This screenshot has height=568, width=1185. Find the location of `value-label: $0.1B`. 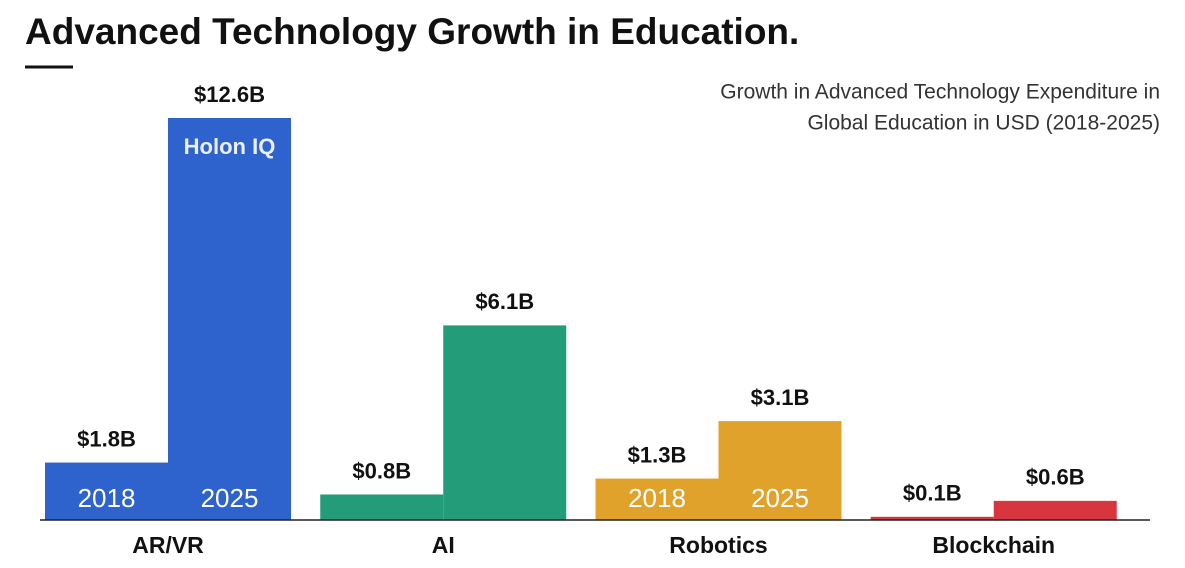

value-label: $0.1B is located at coordinates (932, 493).